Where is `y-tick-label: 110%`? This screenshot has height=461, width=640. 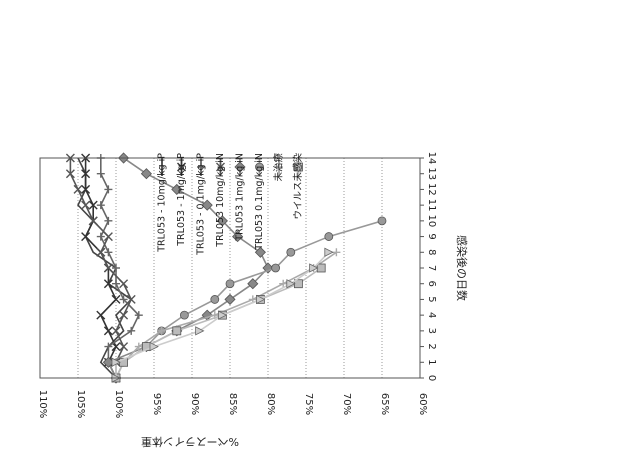 y-tick-label: 110% is located at coordinates (42, 404).